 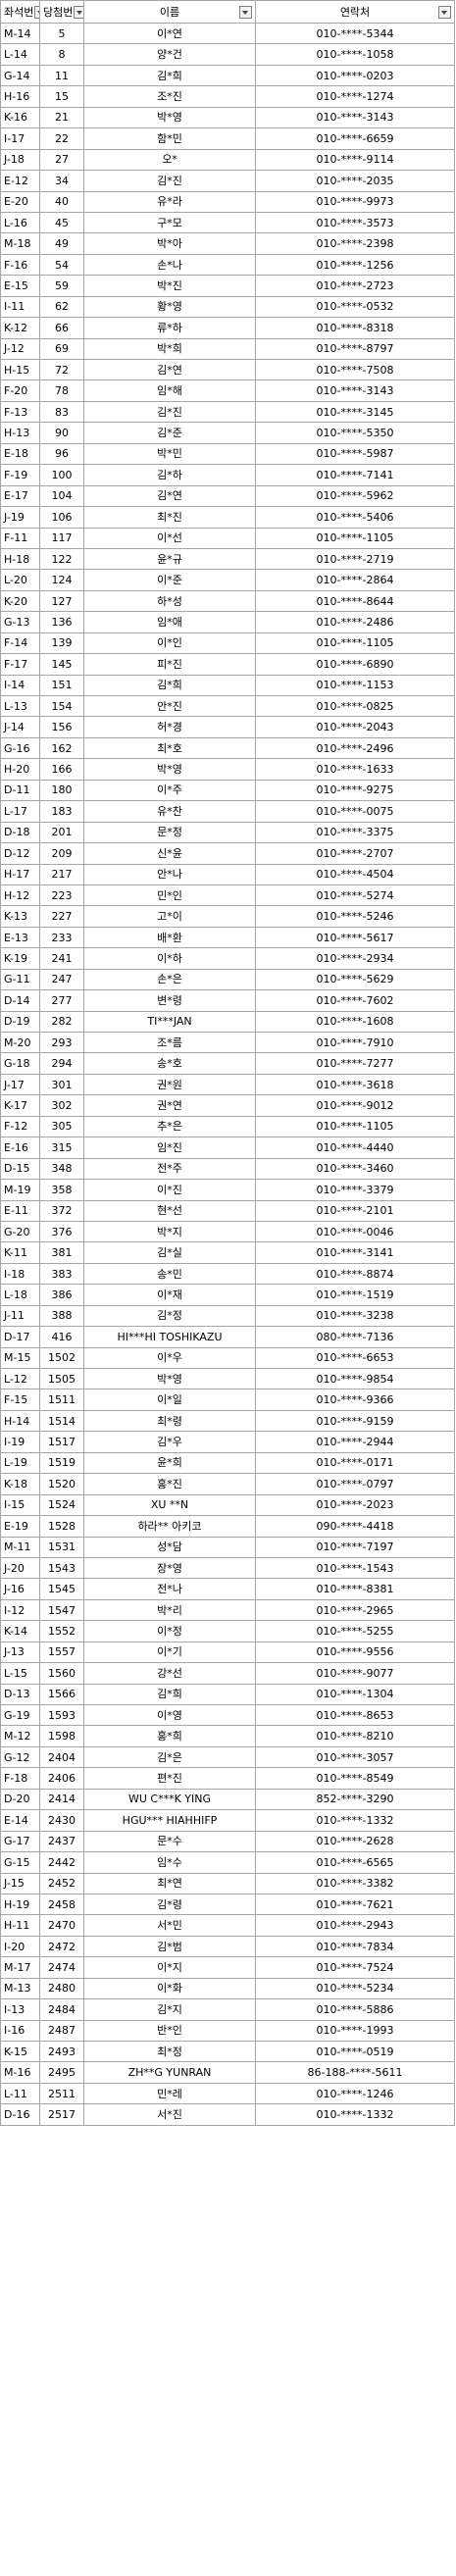 I want to click on name-cell: 민*인, so click(x=169, y=896).